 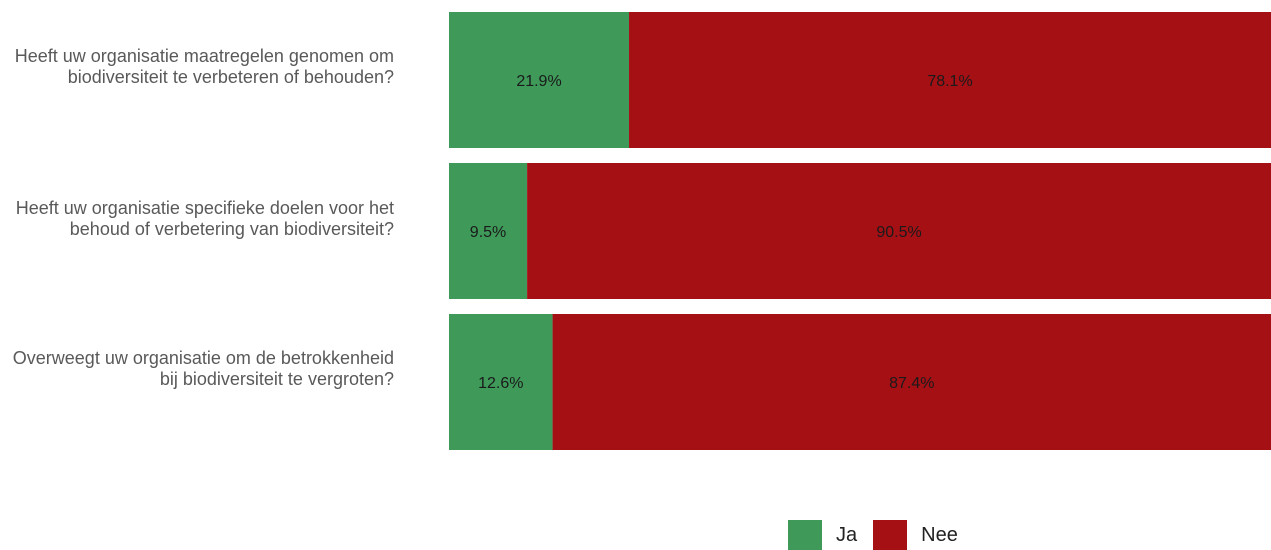 I want to click on legend-swatch-nee, so click(x=890, y=535).